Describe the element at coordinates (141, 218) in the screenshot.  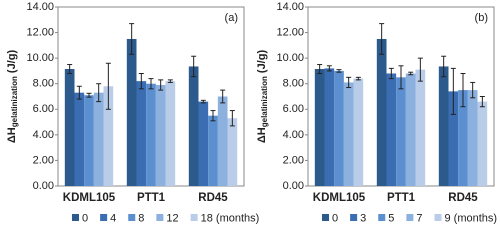
I see `legend-label: 8` at that location.